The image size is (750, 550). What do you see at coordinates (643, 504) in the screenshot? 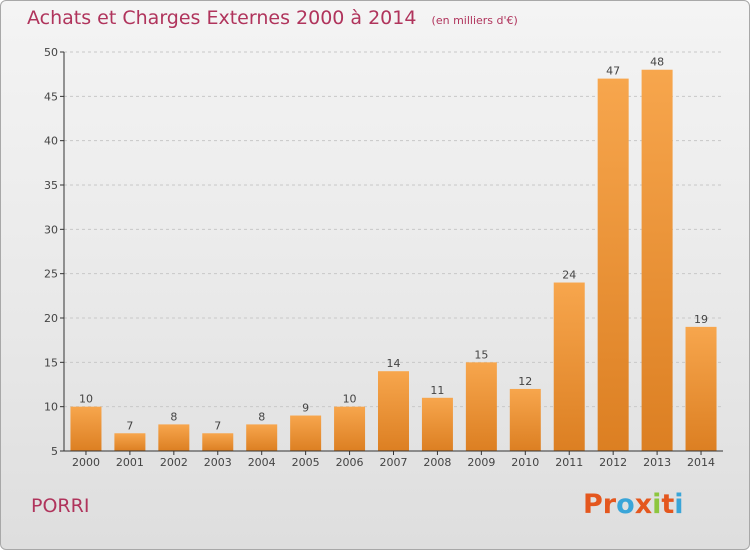
I see `brand-logo-letter: x` at bounding box center [643, 504].